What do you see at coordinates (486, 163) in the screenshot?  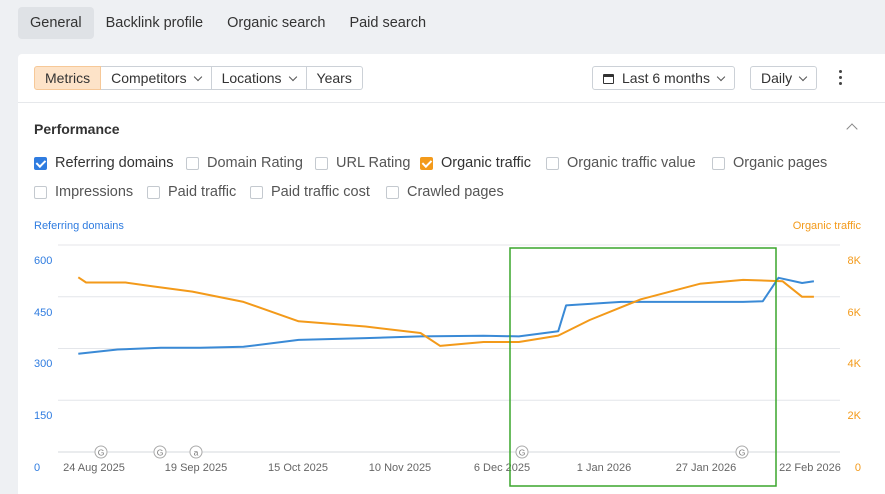 I see `checkbox-label: Organic traffic` at bounding box center [486, 163].